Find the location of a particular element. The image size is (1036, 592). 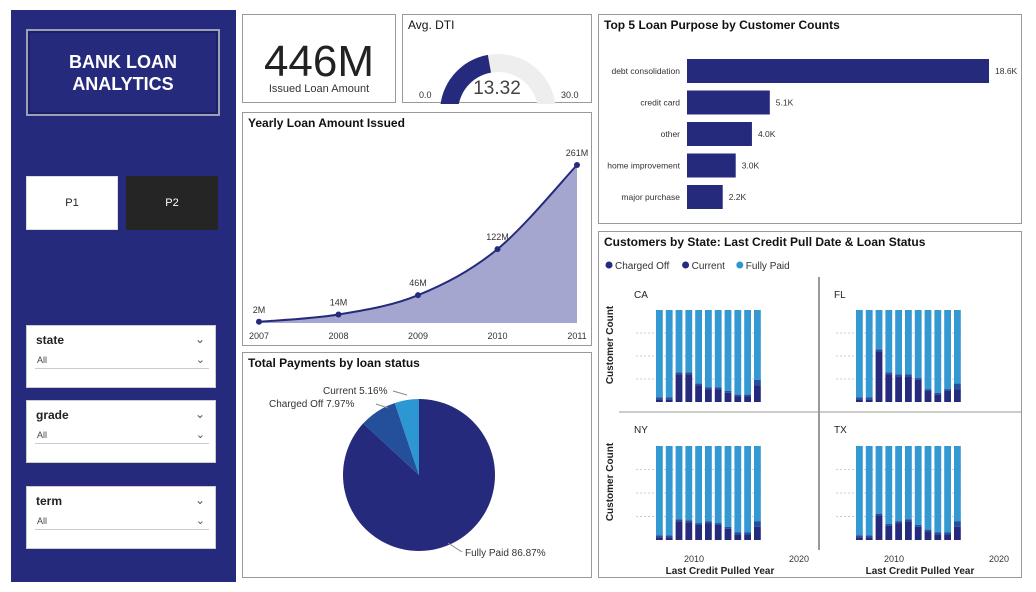

legend-label: Fully Paid is located at coordinates (768, 266).